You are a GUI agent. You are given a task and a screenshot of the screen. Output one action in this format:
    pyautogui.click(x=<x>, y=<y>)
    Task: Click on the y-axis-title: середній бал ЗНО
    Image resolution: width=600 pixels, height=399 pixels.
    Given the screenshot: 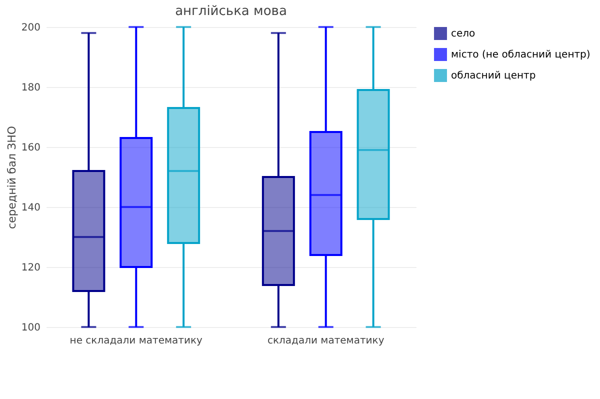 What is the action you would take?
    pyautogui.click(x=11, y=178)
    